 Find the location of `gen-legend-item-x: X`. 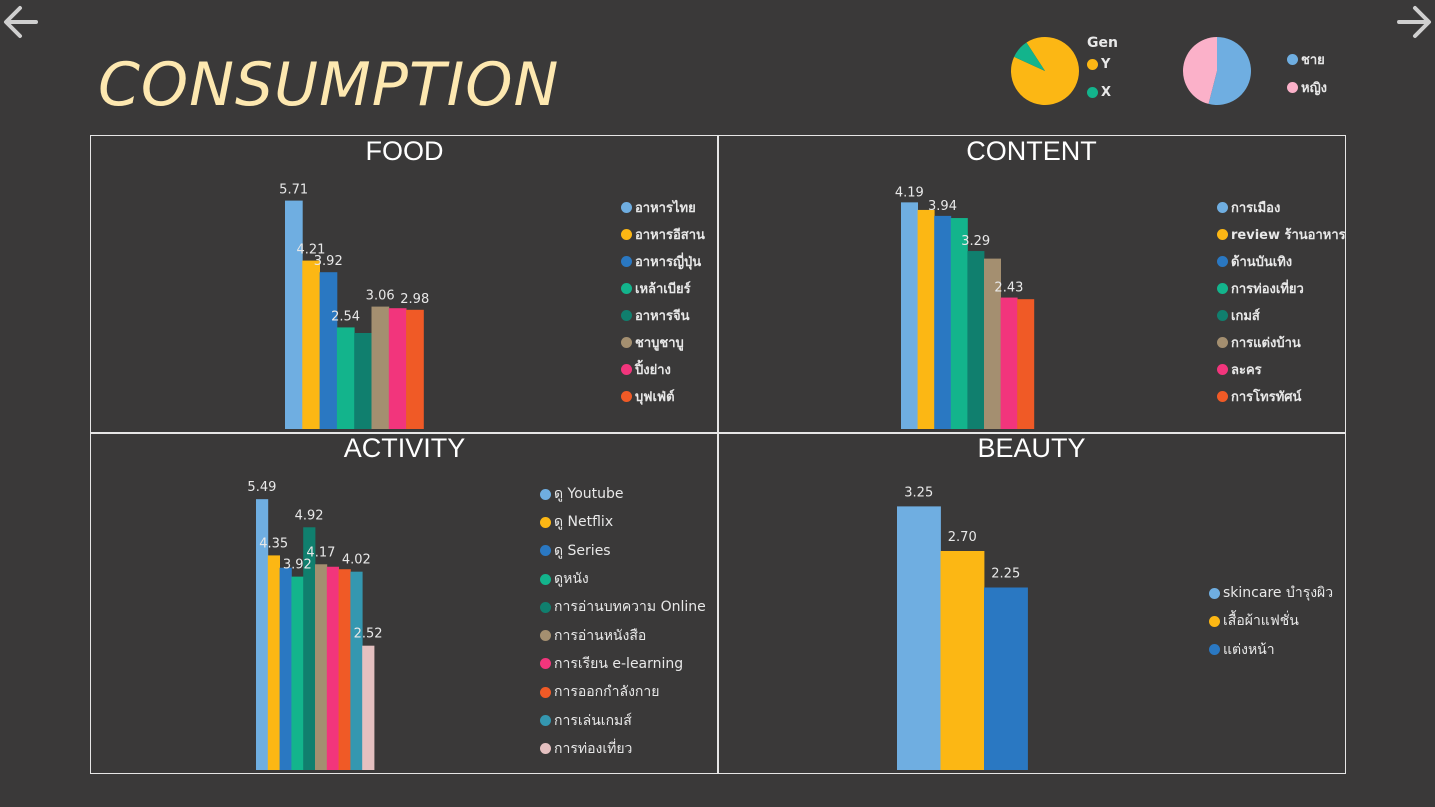

gen-legend-item-x: X is located at coordinates (1099, 92).